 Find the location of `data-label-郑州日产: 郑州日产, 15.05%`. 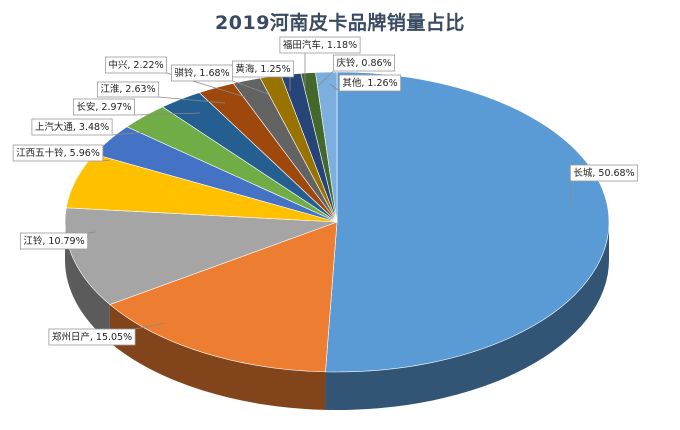

data-label-郑州日产: 郑州日产, 15.05% is located at coordinates (107, 334).